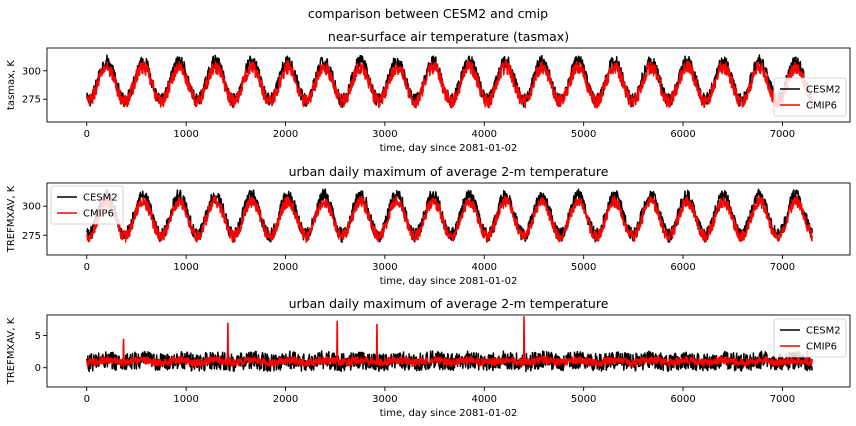  Describe the element at coordinates (38, 368) in the screenshot. I see `y-tick-label: 0` at that location.